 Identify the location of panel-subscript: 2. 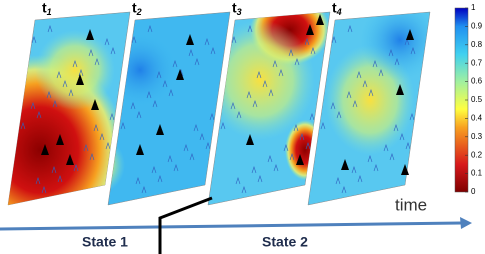
(139, 12).